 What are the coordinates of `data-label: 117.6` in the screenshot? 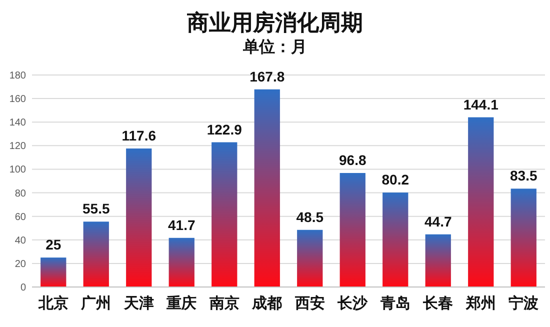 It's located at (139, 135).